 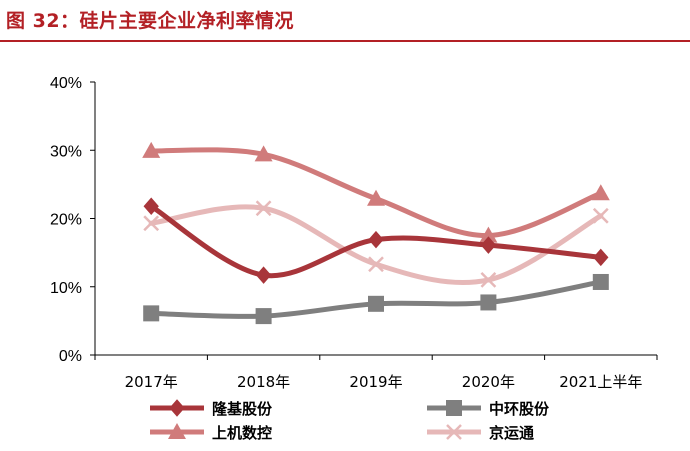 I want to click on y-tick-label: 30%, so click(x=66, y=151).